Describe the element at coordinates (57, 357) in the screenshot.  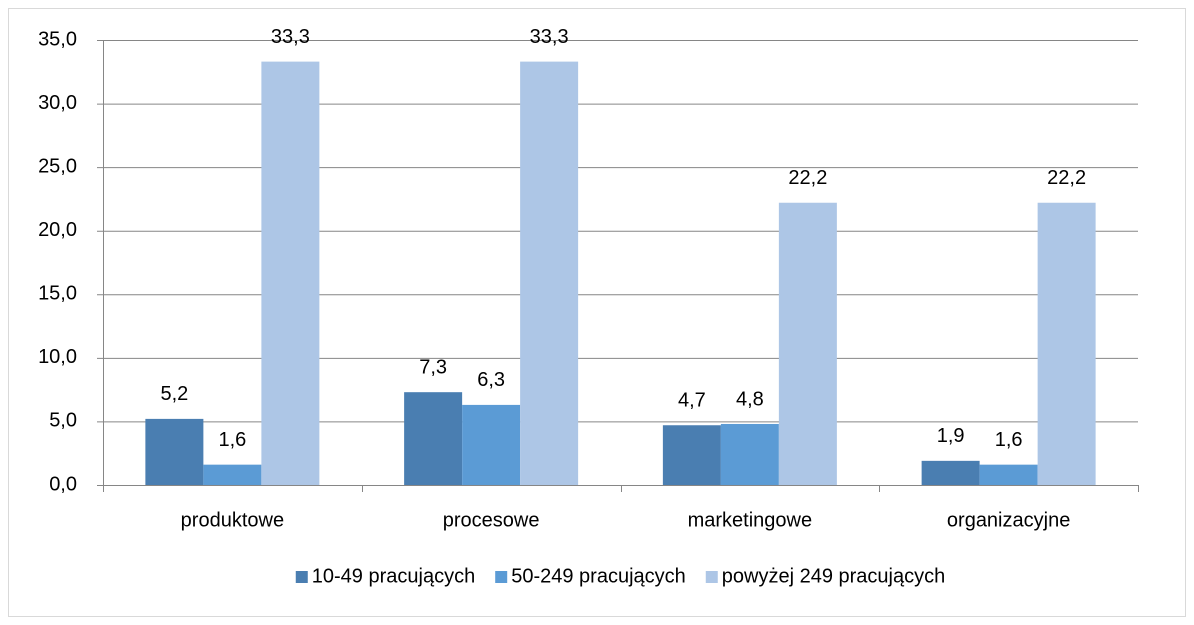
I see `y-tick-label: 10,0` at that location.